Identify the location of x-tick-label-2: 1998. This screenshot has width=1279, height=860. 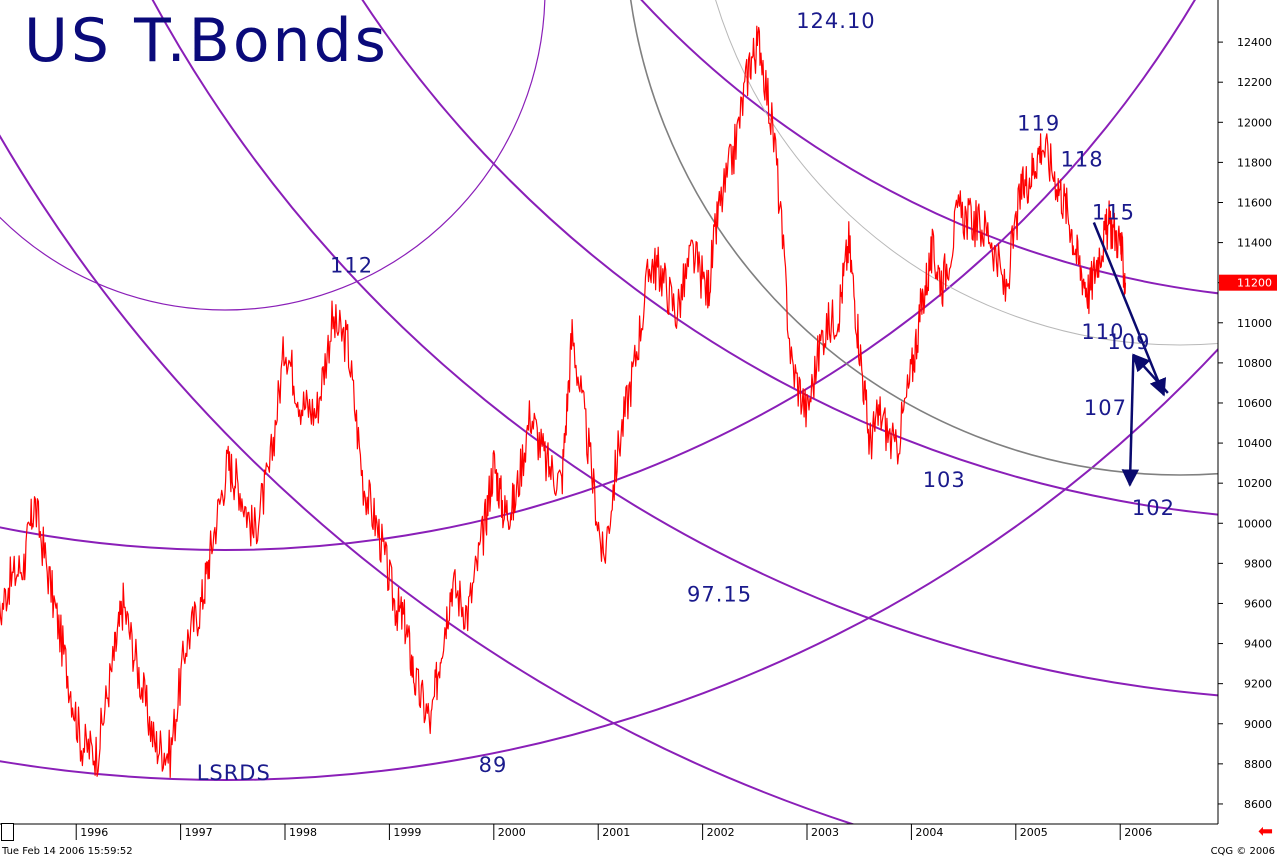
(303, 832).